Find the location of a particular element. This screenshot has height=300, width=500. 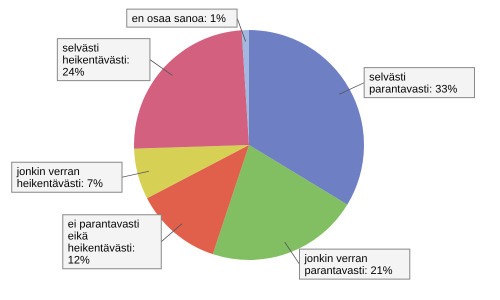

slice-label: en osaa sanoa: 1% is located at coordinates (179, 19).